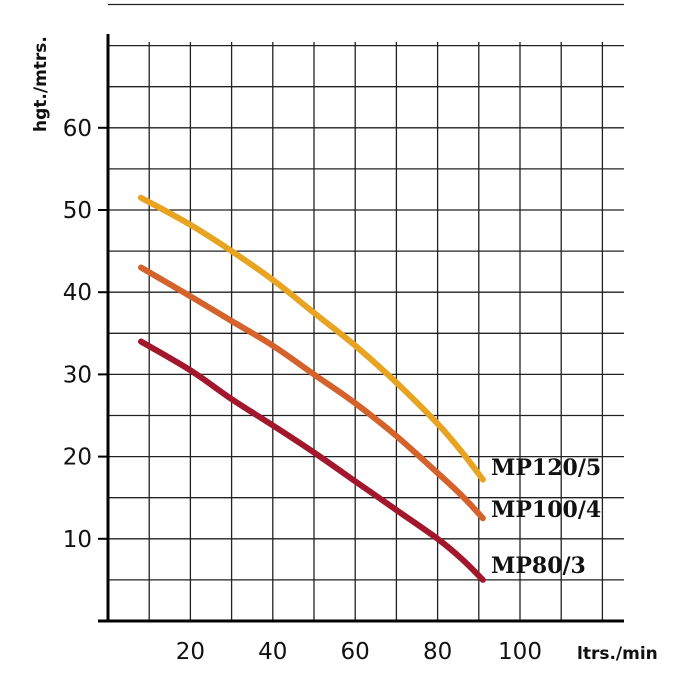 The height and width of the screenshot is (700, 700). What do you see at coordinates (77, 129) in the screenshot?
I see `y-tick-label: 60` at bounding box center [77, 129].